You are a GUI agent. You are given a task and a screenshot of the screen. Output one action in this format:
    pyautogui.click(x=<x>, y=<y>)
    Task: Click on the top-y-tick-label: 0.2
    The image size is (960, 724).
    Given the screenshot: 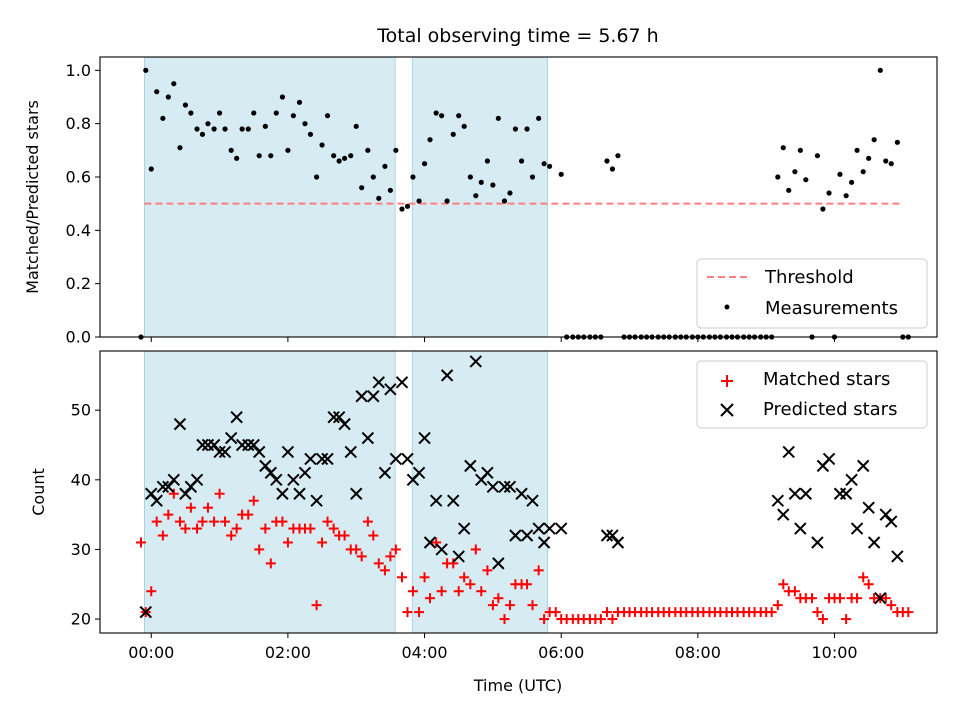 What is the action you would take?
    pyautogui.click(x=78, y=283)
    